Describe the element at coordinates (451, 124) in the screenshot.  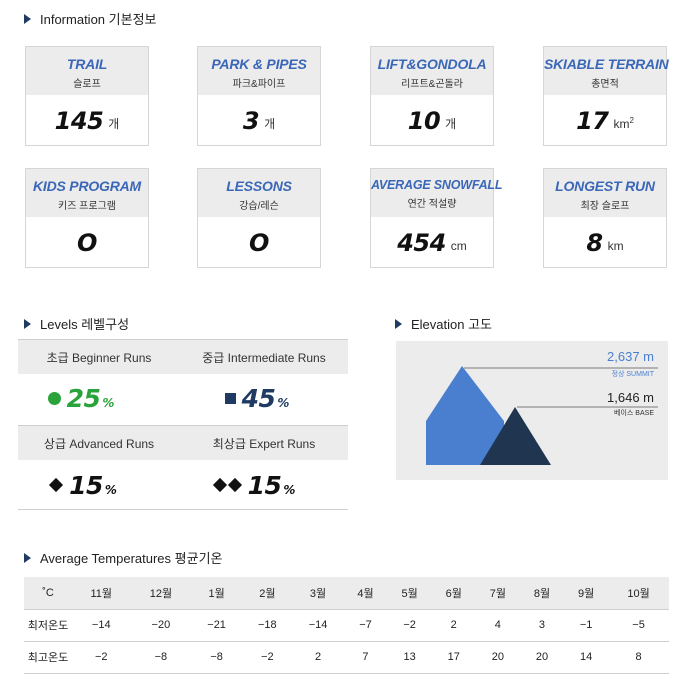
I see `card-unit: 개` at that location.